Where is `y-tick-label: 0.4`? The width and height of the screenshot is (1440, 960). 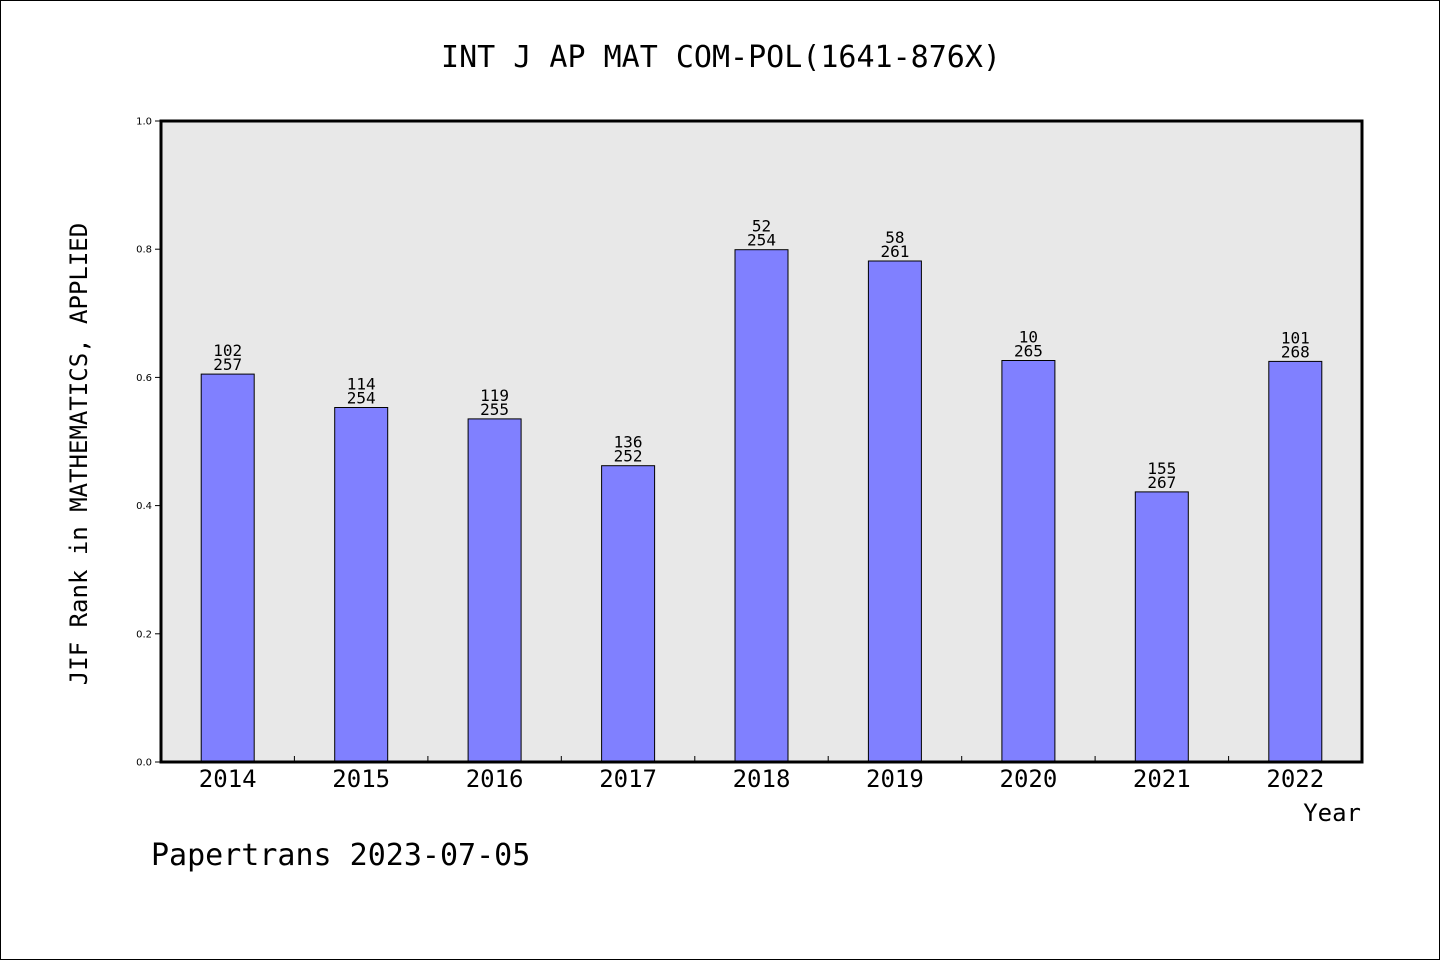 y-tick-label: 0.4 is located at coordinates (144, 506).